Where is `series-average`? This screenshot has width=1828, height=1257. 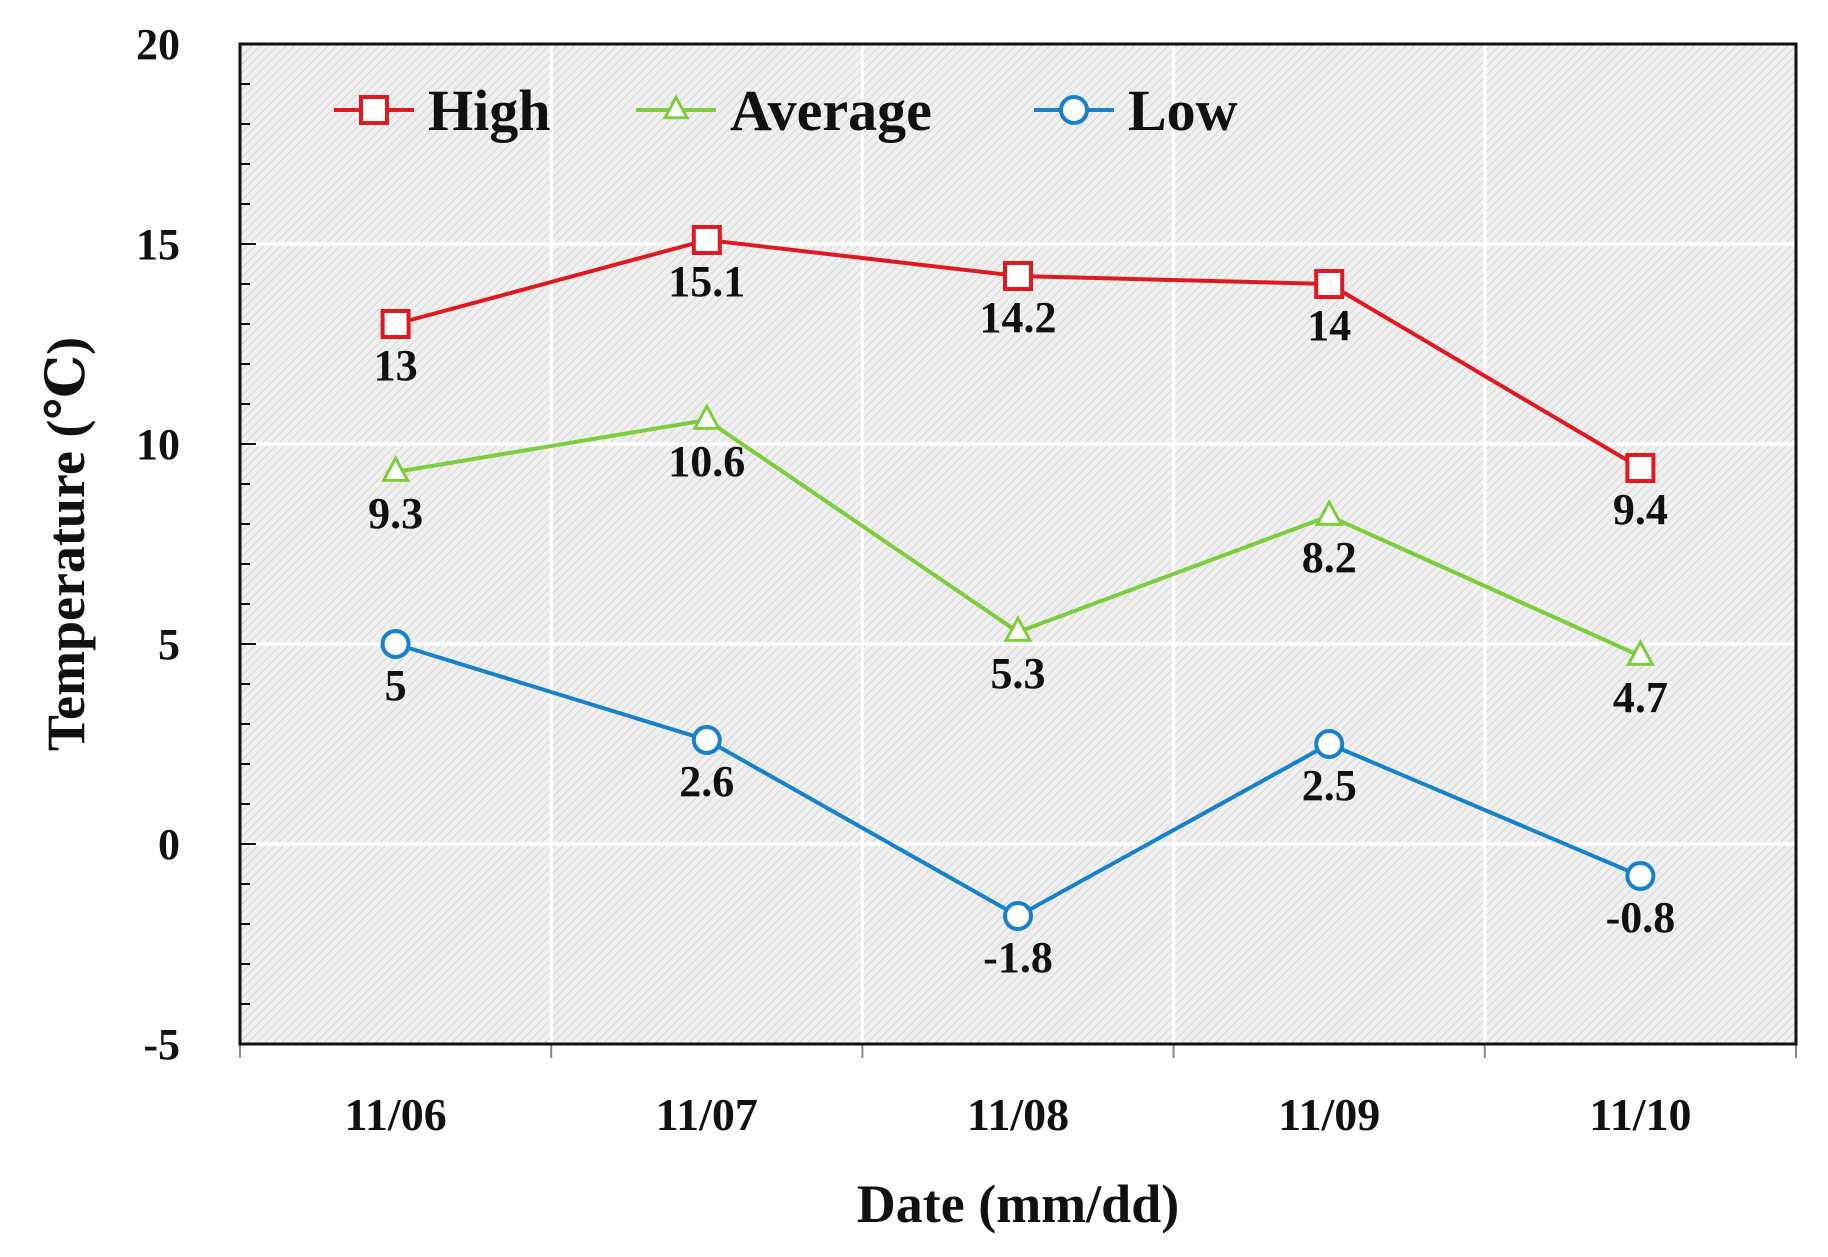
series-average is located at coordinates (1018, 534).